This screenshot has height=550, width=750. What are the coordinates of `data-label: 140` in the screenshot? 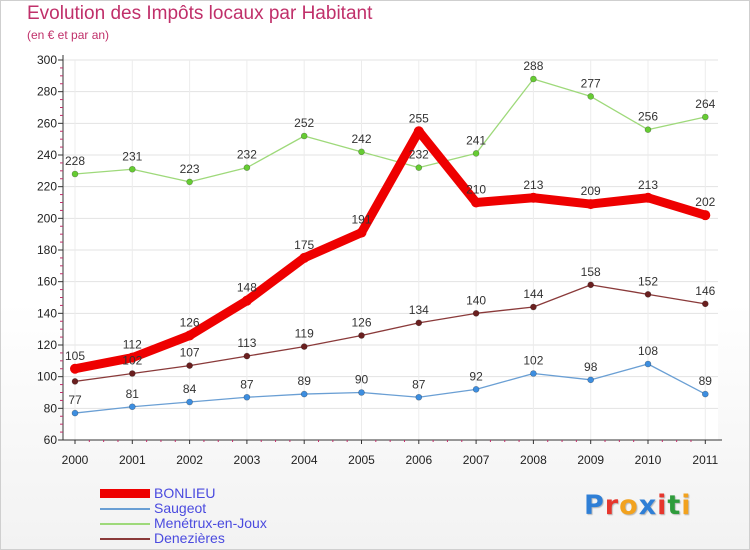 It's located at (476, 300).